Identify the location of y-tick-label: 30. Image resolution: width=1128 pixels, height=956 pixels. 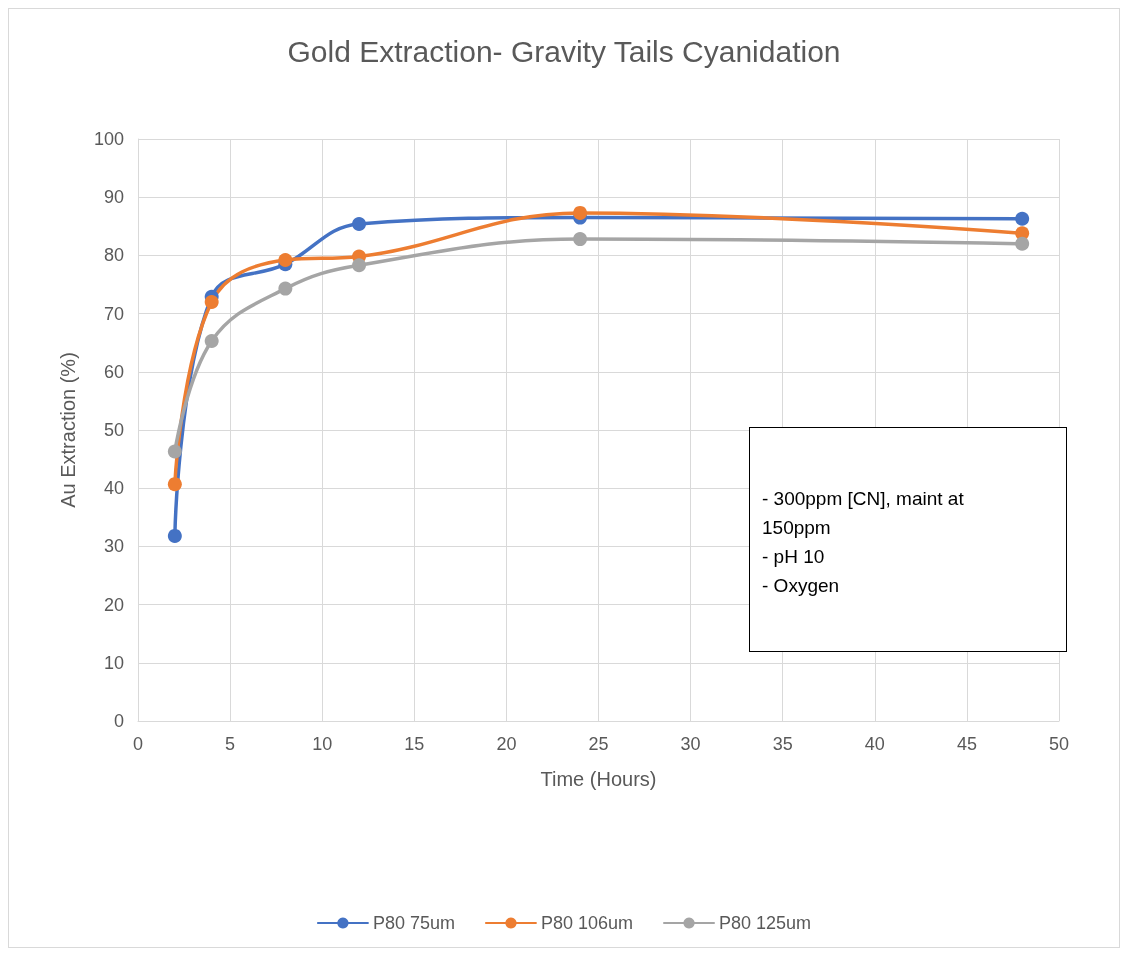
(113, 546).